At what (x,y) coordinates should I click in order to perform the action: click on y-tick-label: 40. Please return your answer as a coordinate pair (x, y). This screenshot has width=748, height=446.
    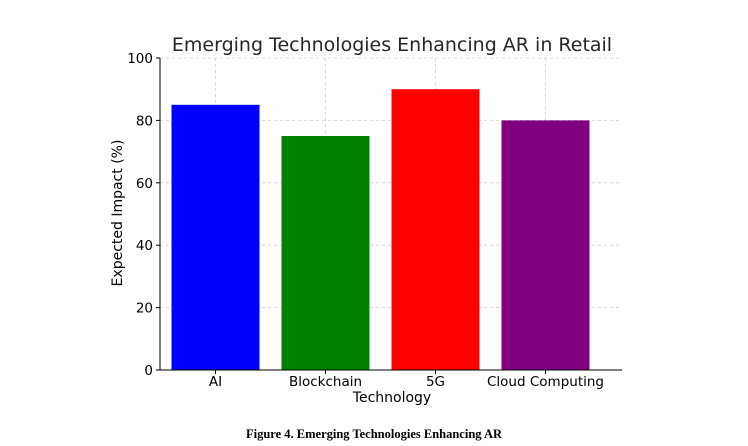
    Looking at the image, I should click on (144, 246).